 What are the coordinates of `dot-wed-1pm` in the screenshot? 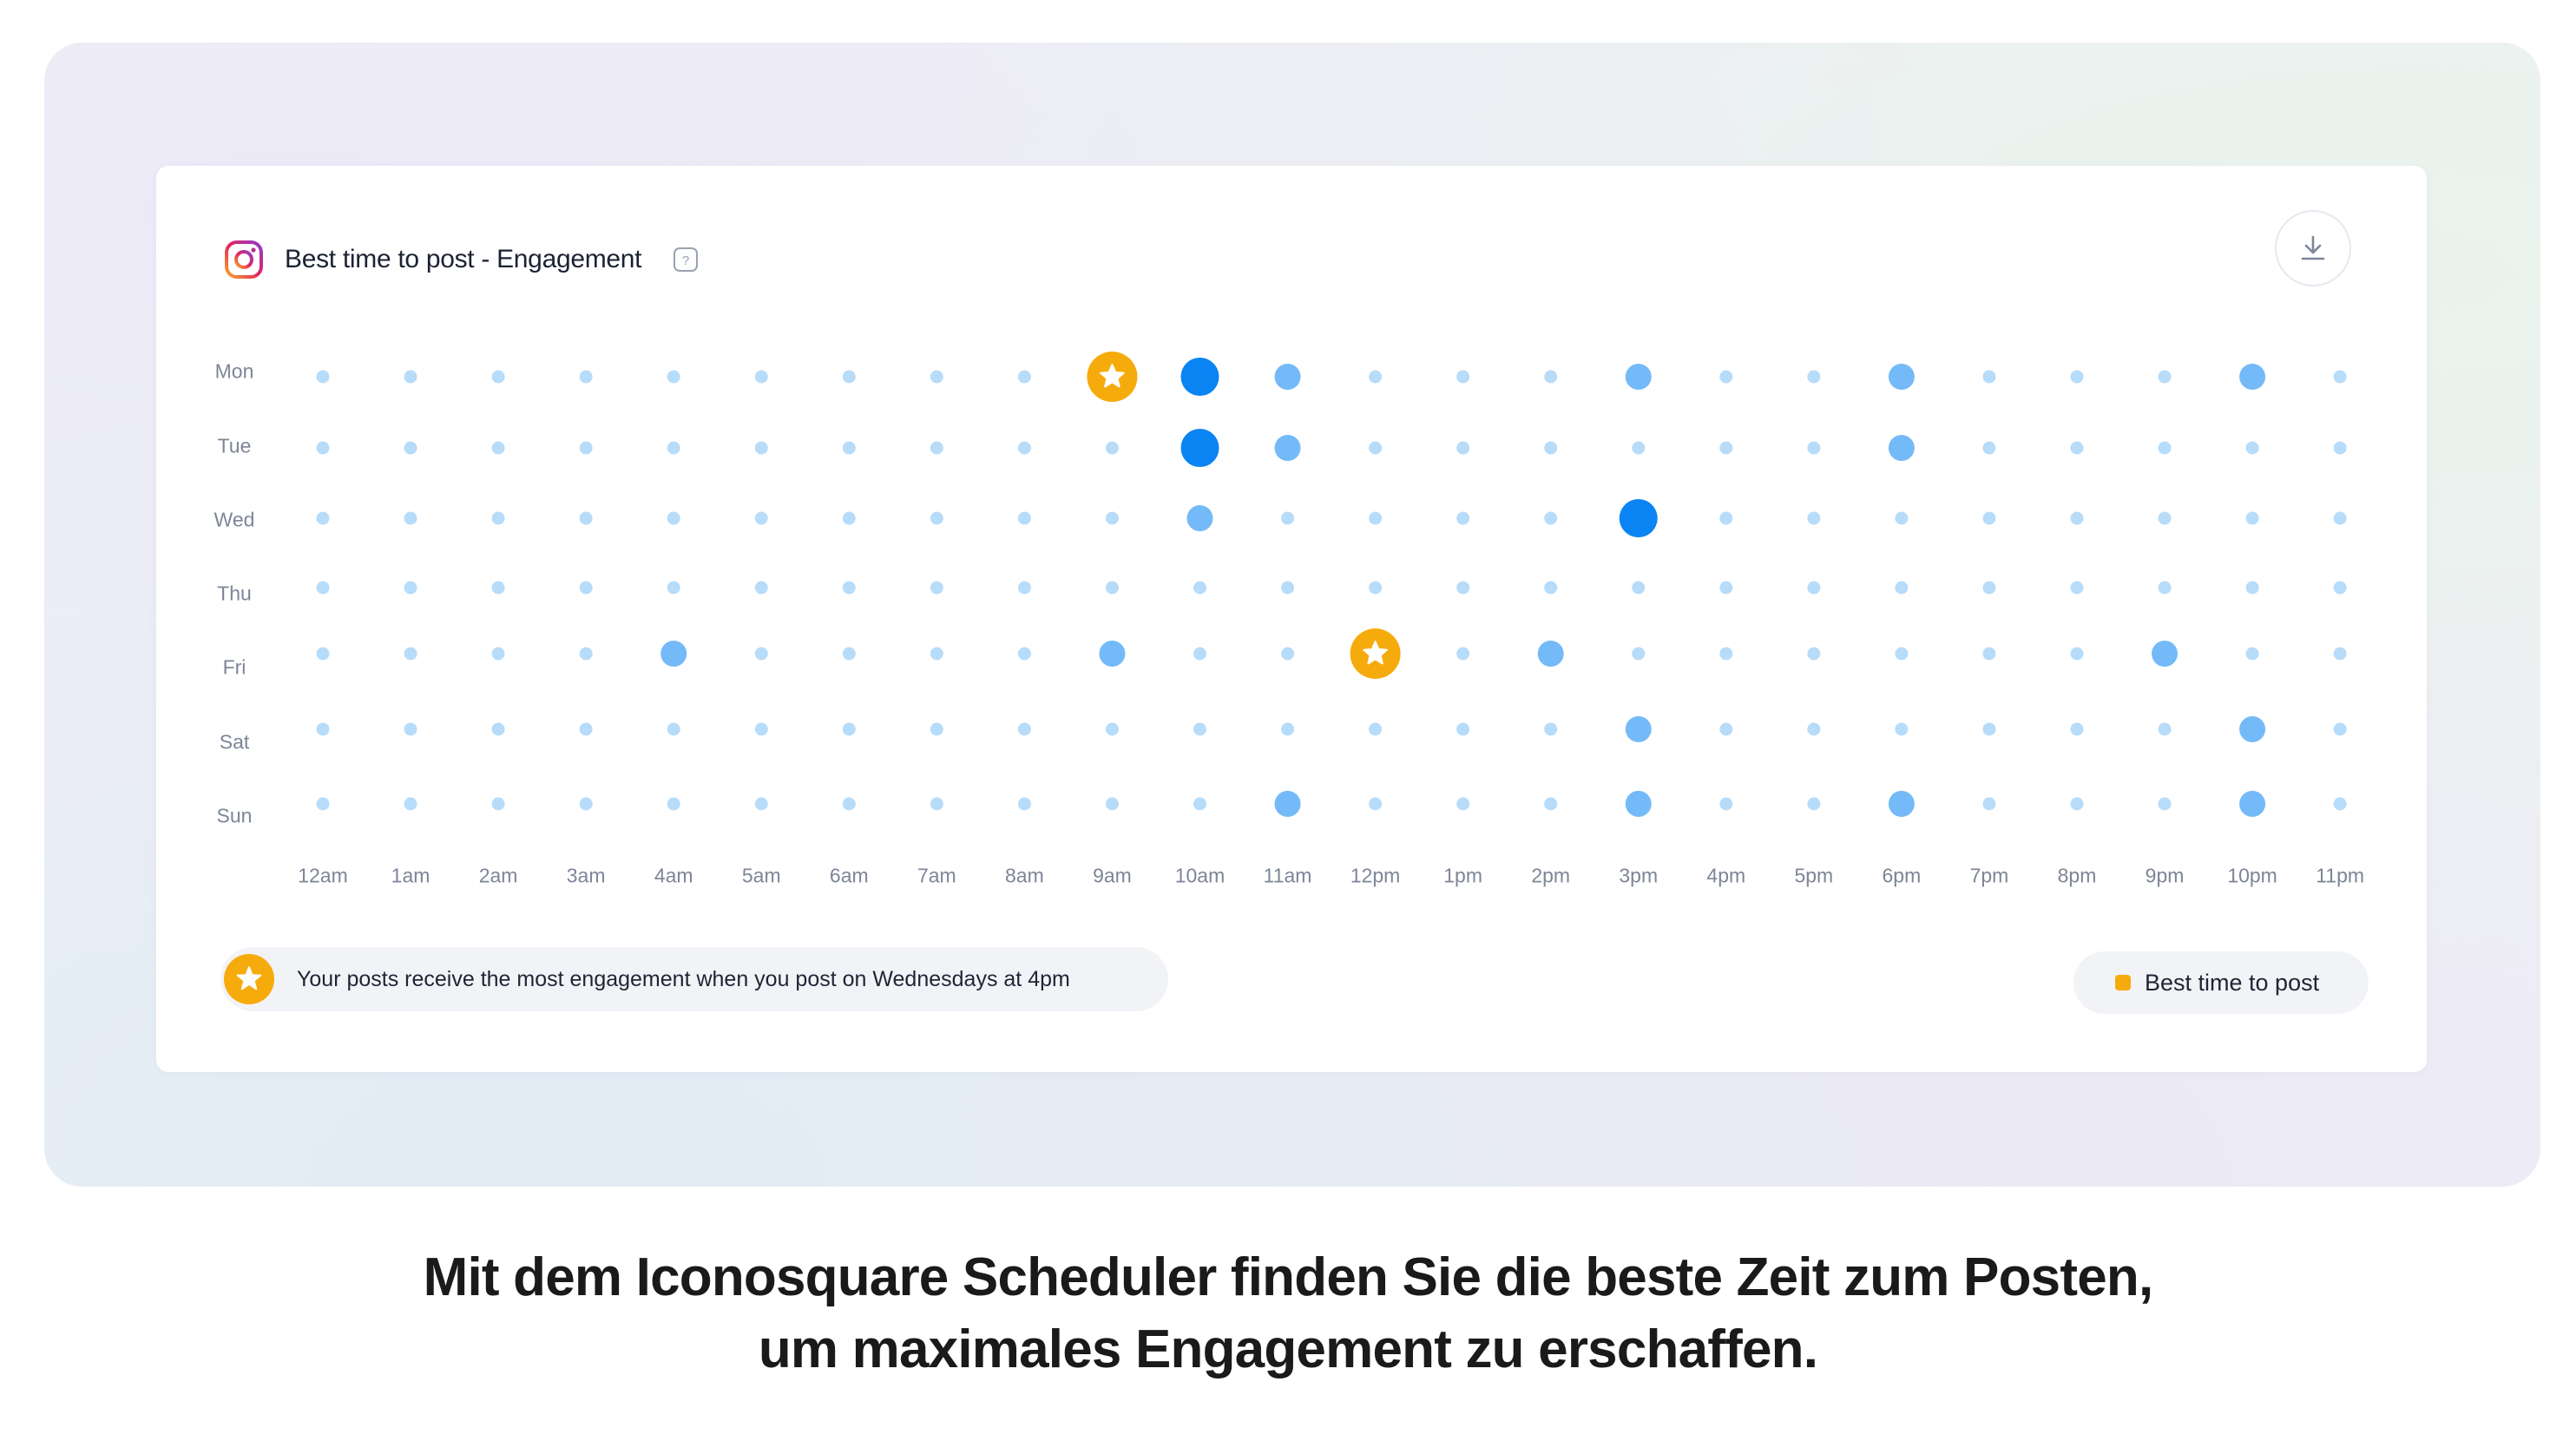 It's located at (1463, 518).